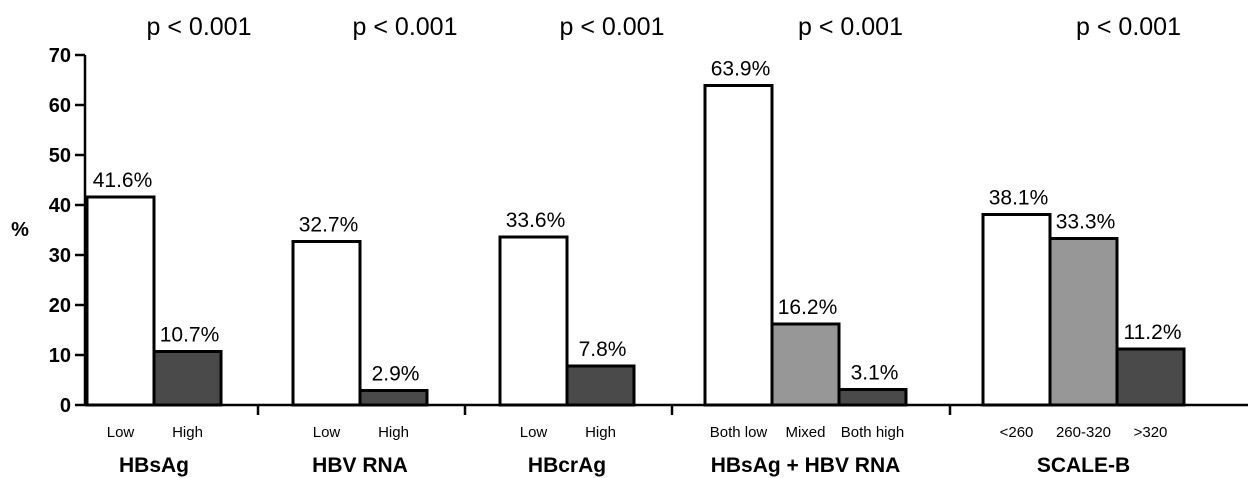 This screenshot has width=1255, height=478. What do you see at coordinates (1153, 332) in the screenshot?
I see `data-label: 11.2%` at bounding box center [1153, 332].